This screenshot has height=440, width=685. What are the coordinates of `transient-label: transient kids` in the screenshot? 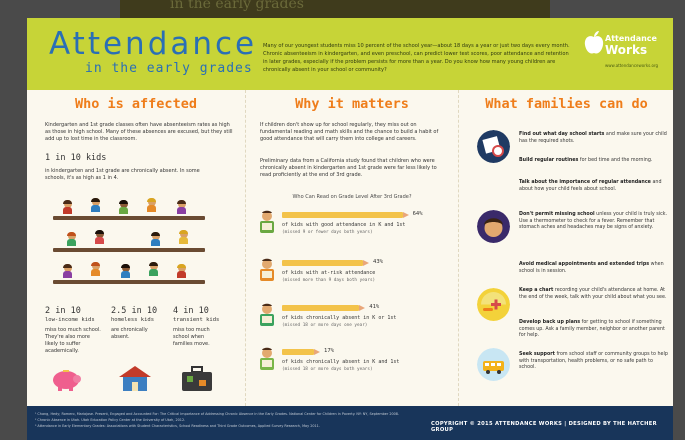 It's located at (196, 320).